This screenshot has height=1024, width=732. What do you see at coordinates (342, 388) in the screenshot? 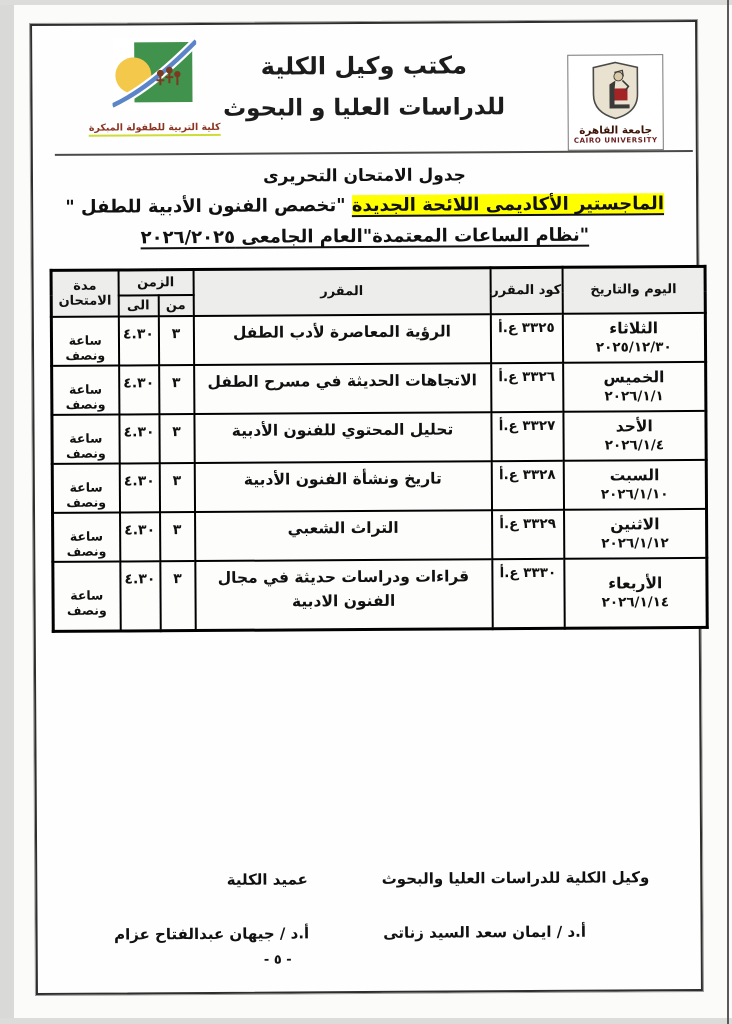
I see `course-cell: الاتجاهات الحديثة في مسرح الطفل` at bounding box center [342, 388].